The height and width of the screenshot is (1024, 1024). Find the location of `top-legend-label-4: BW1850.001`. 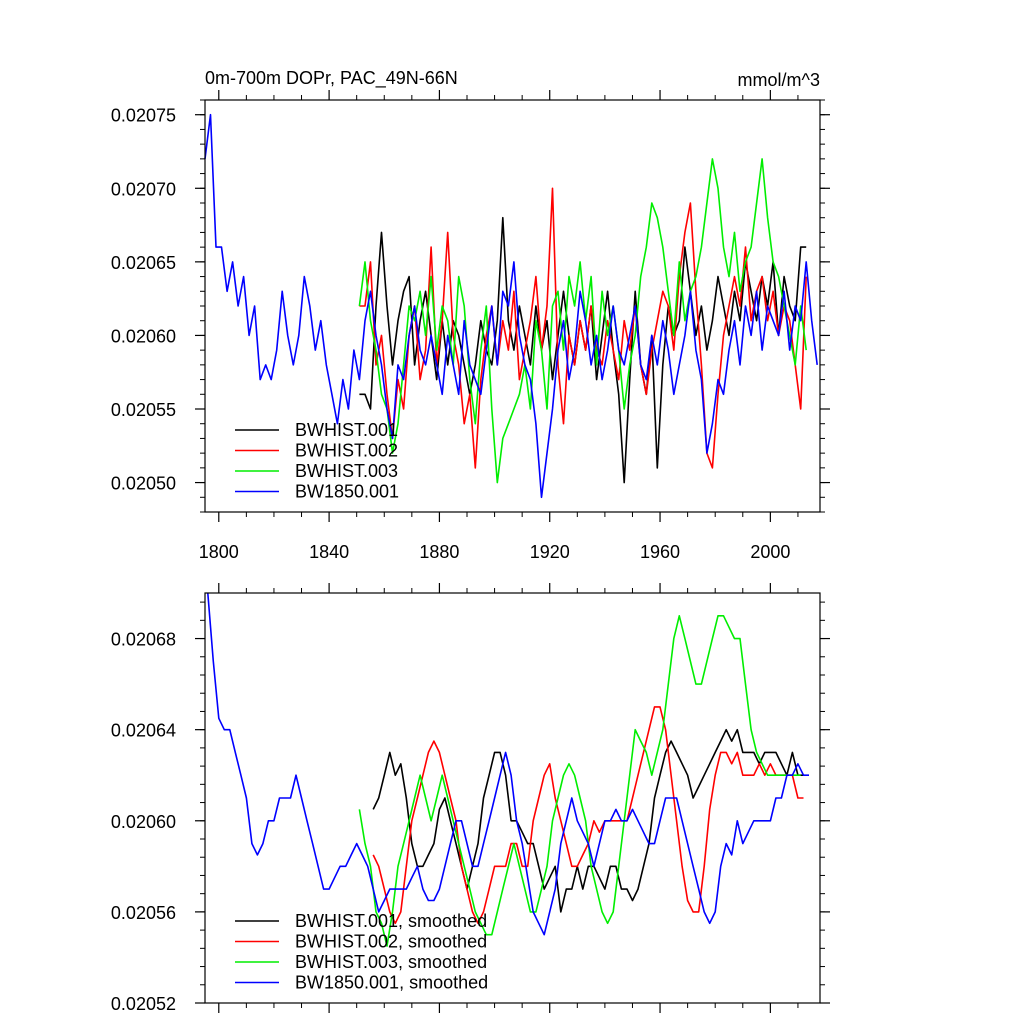

top-legend-label-4: BW1850.001 is located at coordinates (347, 492).